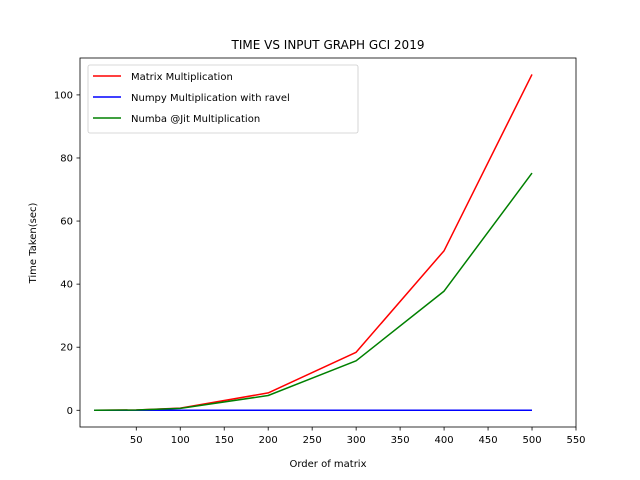 The image size is (640, 480). Describe the element at coordinates (182, 77) in the screenshot. I see `legend-label-1: Matrix Multiplication` at that location.